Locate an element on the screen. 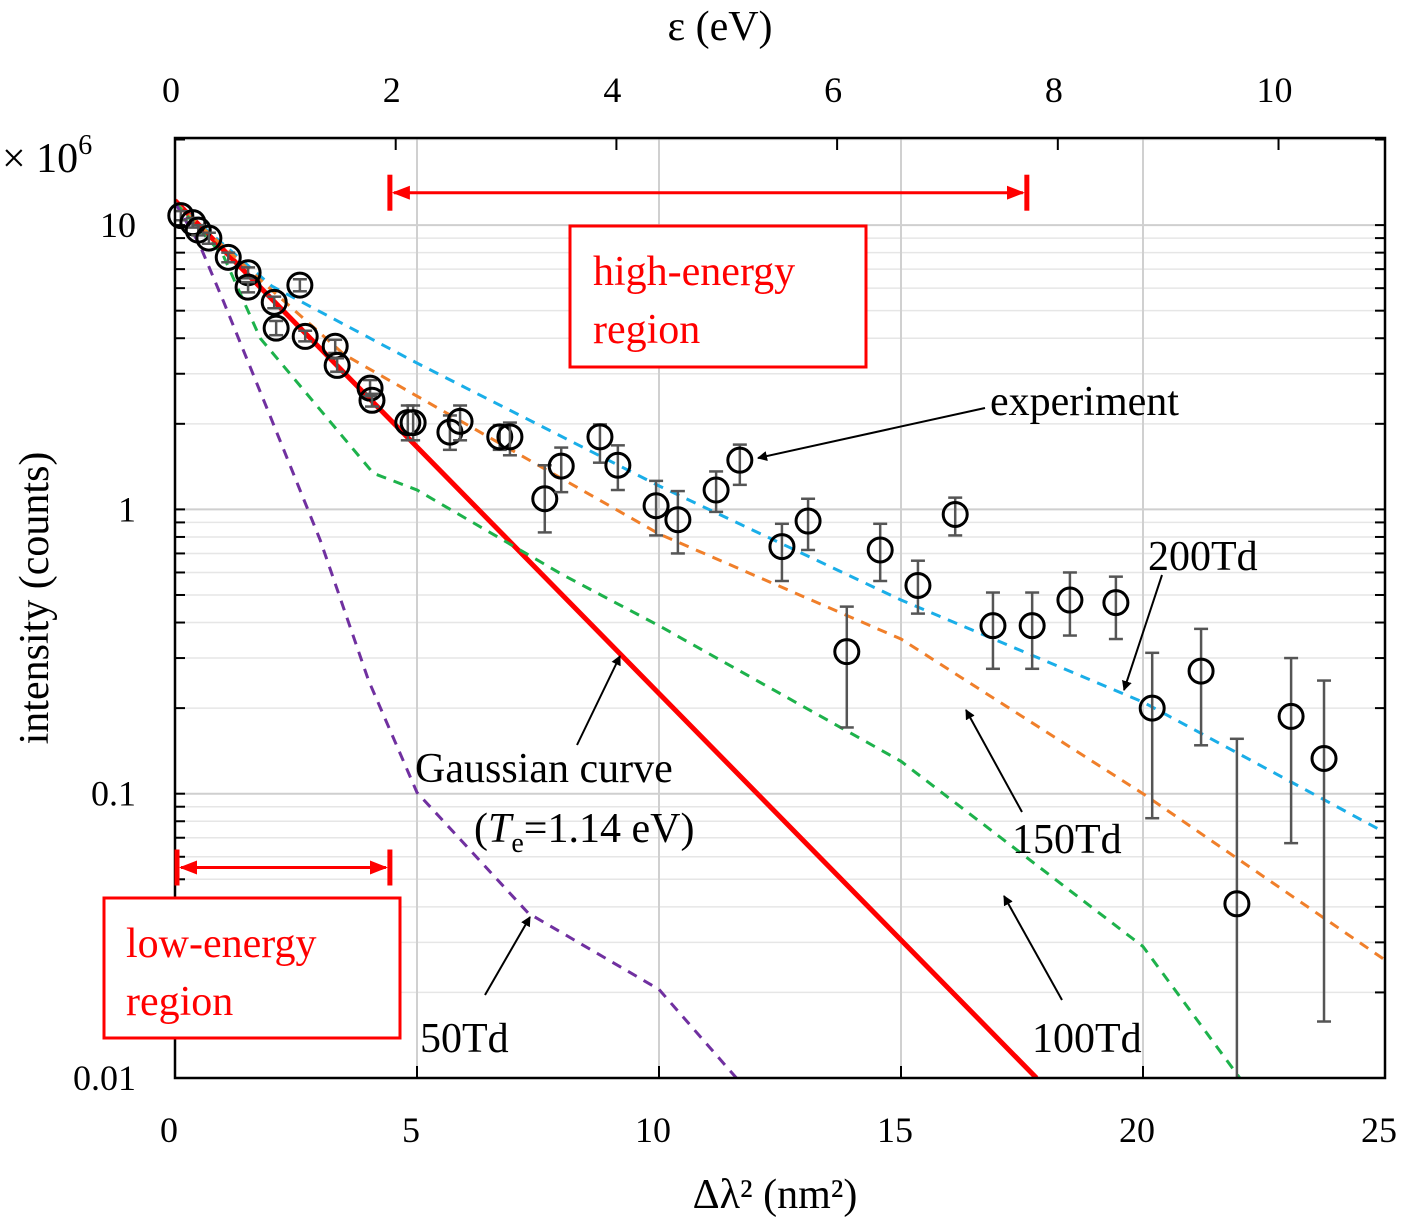  top-tick-label: 6 is located at coordinates (833, 90).